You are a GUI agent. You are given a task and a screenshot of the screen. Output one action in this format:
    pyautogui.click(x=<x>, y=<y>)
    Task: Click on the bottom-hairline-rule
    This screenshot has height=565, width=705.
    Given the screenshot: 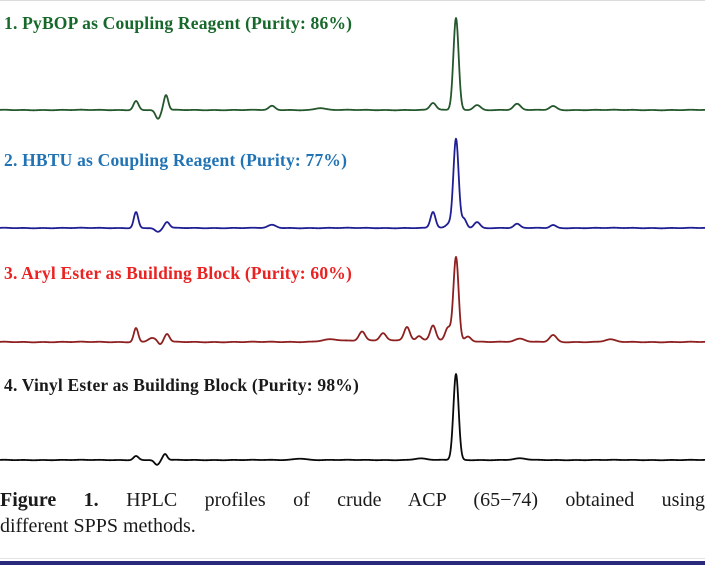 What is the action you would take?
    pyautogui.click(x=352, y=558)
    